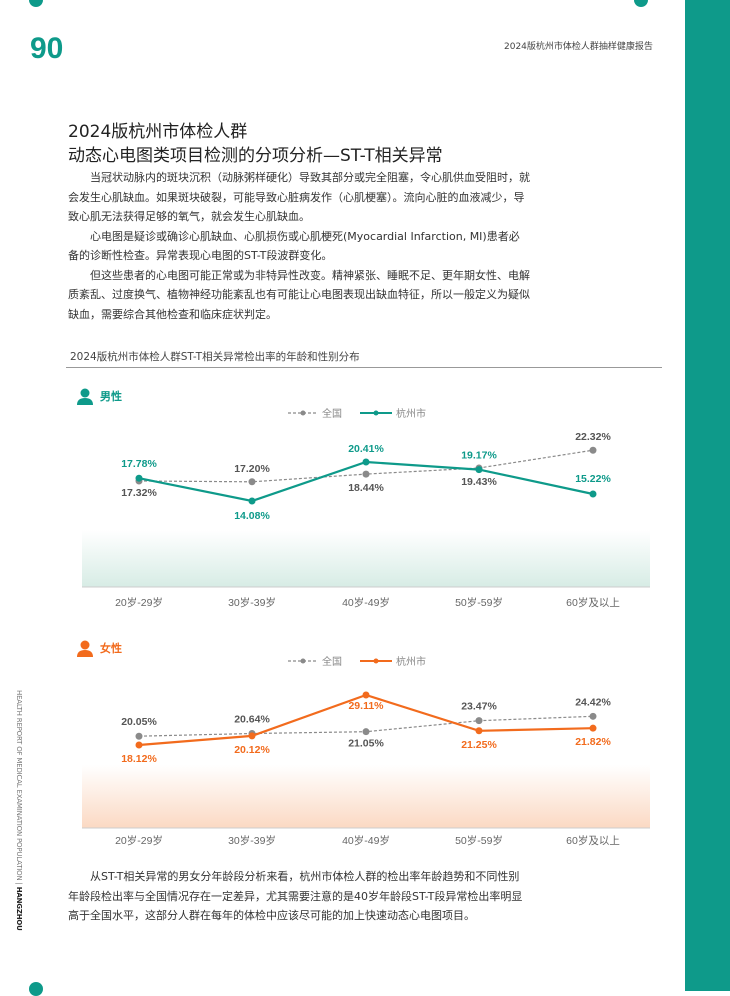 The image size is (730, 996). What do you see at coordinates (255, 156) in the screenshot?
I see `title-line-2: 动态心电图类项目检测的分项分析—ST-T相关异常` at bounding box center [255, 156].